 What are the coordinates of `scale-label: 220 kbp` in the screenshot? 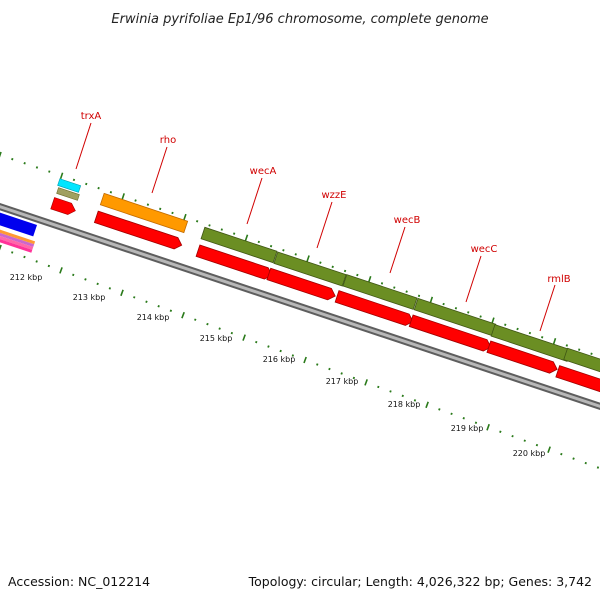 It's located at (529, 453).